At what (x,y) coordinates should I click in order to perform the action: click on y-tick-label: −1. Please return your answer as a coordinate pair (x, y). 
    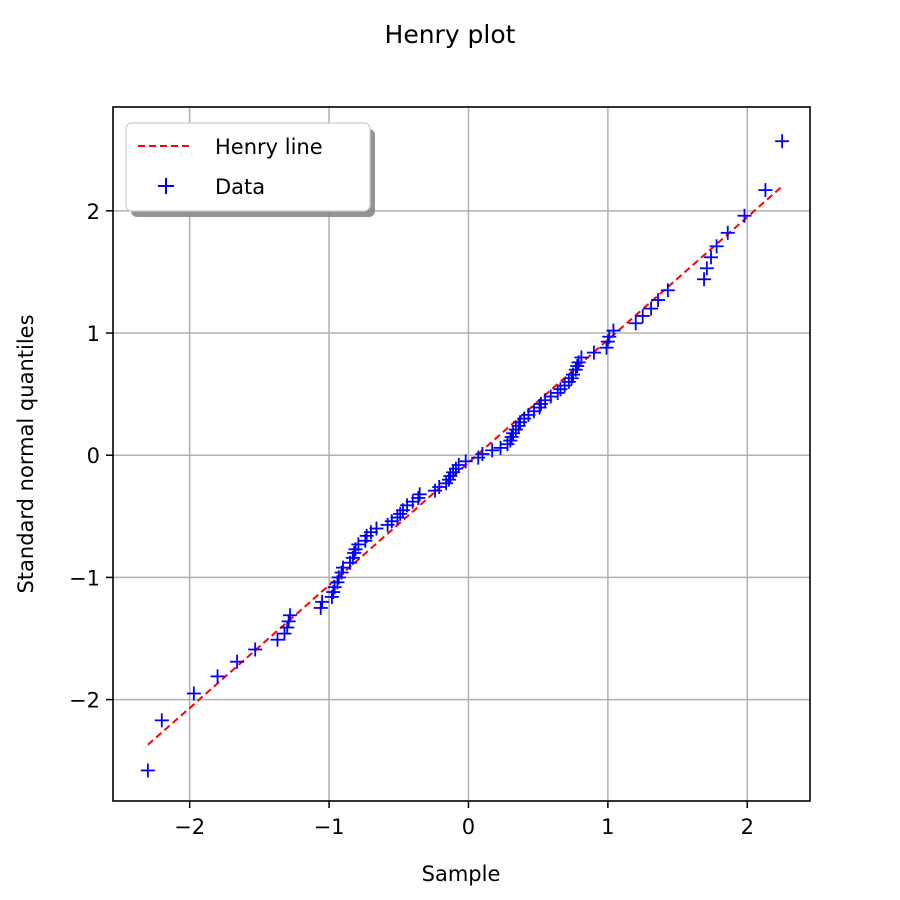
    Looking at the image, I should click on (84, 578).